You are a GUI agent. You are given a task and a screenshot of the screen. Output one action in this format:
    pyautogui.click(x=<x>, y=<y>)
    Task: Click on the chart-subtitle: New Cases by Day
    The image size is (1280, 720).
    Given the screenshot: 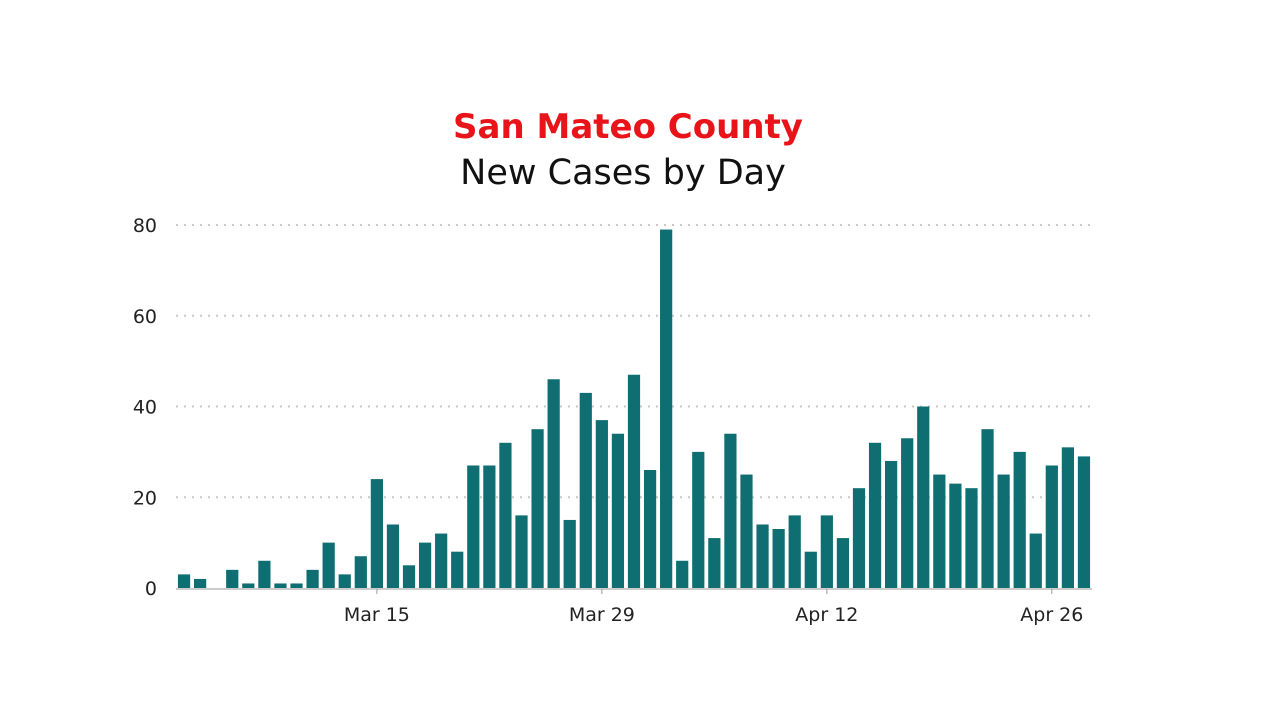 What is the action you would take?
    pyautogui.click(x=623, y=173)
    